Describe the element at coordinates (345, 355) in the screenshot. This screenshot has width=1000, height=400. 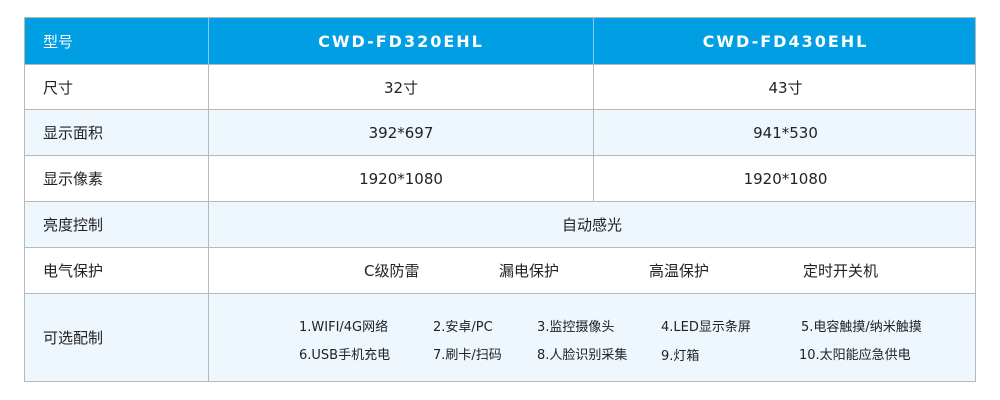
I see `option-item: 6.USB手机充电` at that location.